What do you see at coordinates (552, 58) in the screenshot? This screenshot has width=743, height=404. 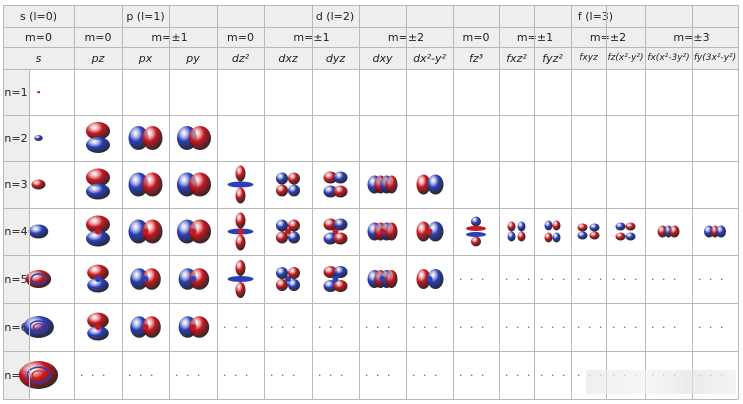 I see `orbital-name-11: fyz²` at bounding box center [552, 58].